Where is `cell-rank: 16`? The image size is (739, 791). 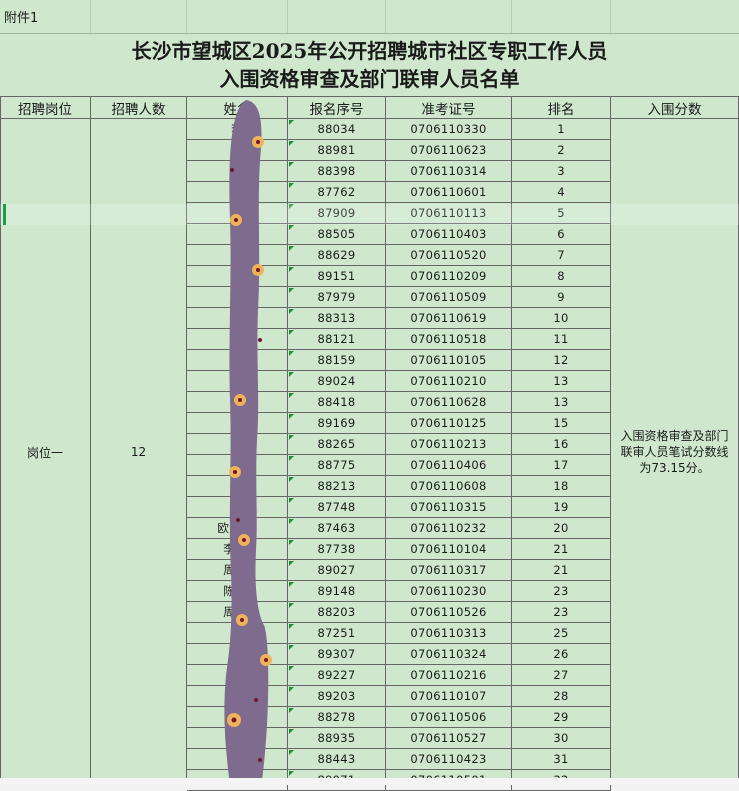 cell-rank: 16 is located at coordinates (561, 444).